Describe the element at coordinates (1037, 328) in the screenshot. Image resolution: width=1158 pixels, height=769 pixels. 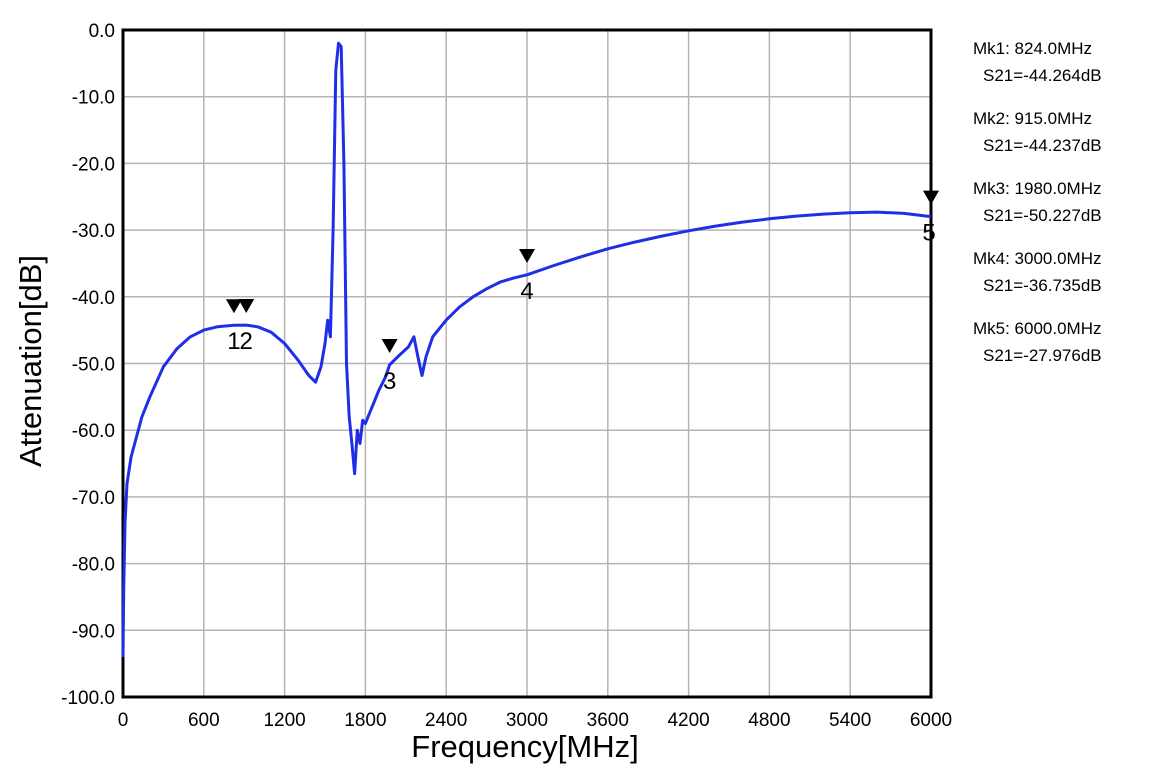
I see `marker-readout-frequency: Mk5: 6000.0MHz` at that location.